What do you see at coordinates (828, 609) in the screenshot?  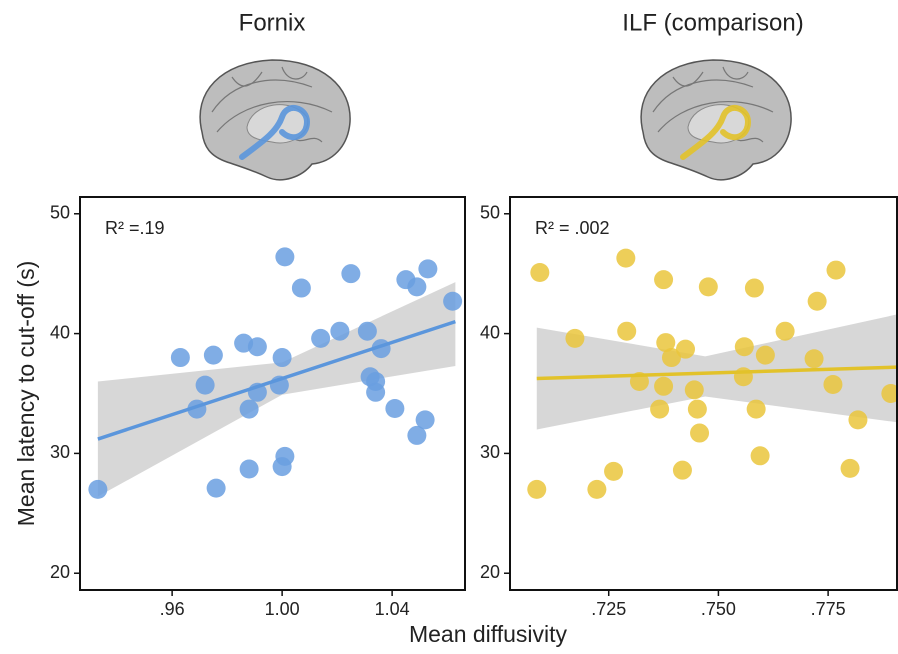 I see `x-tick-label: .775` at bounding box center [828, 609].